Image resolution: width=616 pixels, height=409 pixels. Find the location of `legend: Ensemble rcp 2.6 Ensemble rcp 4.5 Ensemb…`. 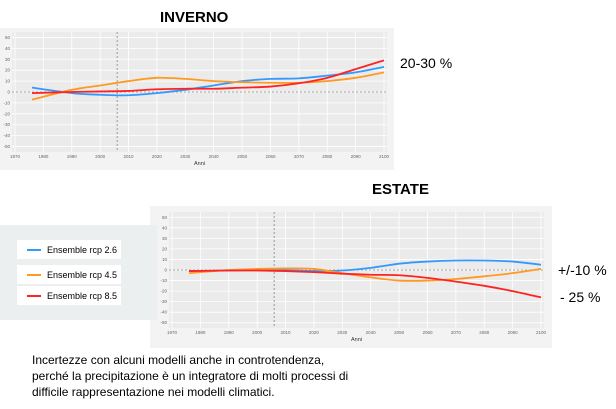

legend: Ensemble rcp 2.6 Ensemble rcp 4.5 Ensemb… is located at coordinates (78, 272).